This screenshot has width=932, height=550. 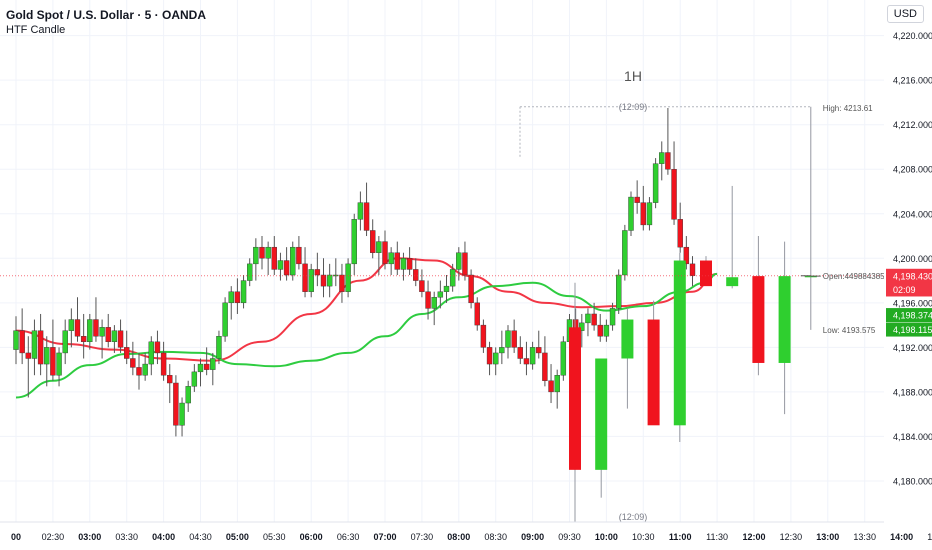 What do you see at coordinates (912, 170) in the screenshot?
I see `price-tick-label: 4,208.000` at bounding box center [912, 170].